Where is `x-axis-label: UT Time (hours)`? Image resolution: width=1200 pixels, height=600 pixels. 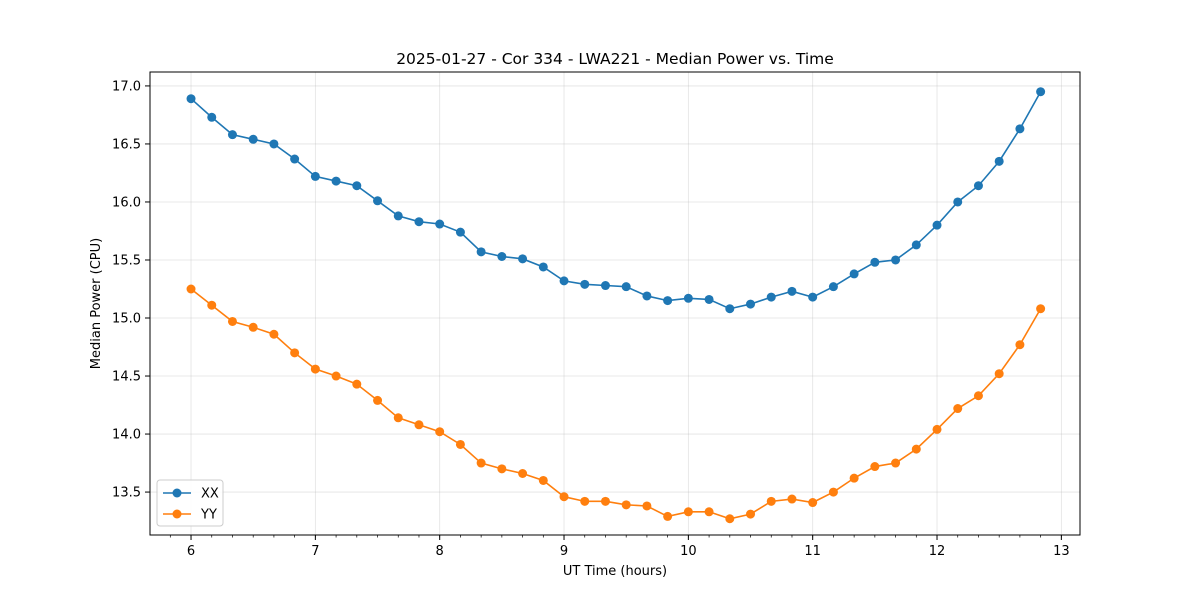 x-axis-label: UT Time (hours) is located at coordinates (615, 571).